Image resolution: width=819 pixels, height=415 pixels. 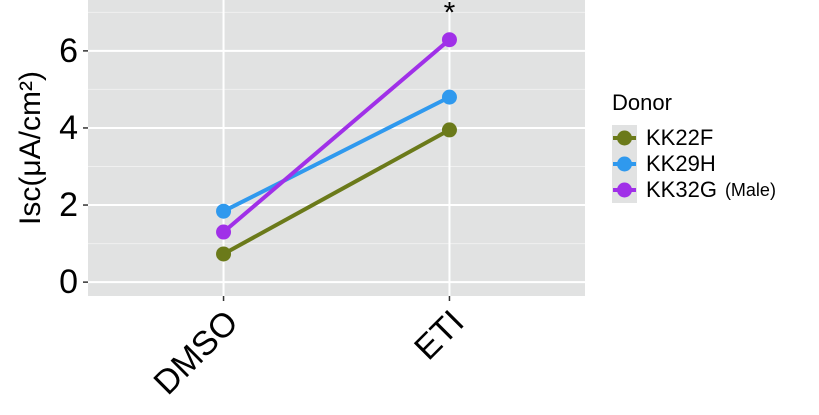 I want to click on annotation: *, so click(x=450, y=15).